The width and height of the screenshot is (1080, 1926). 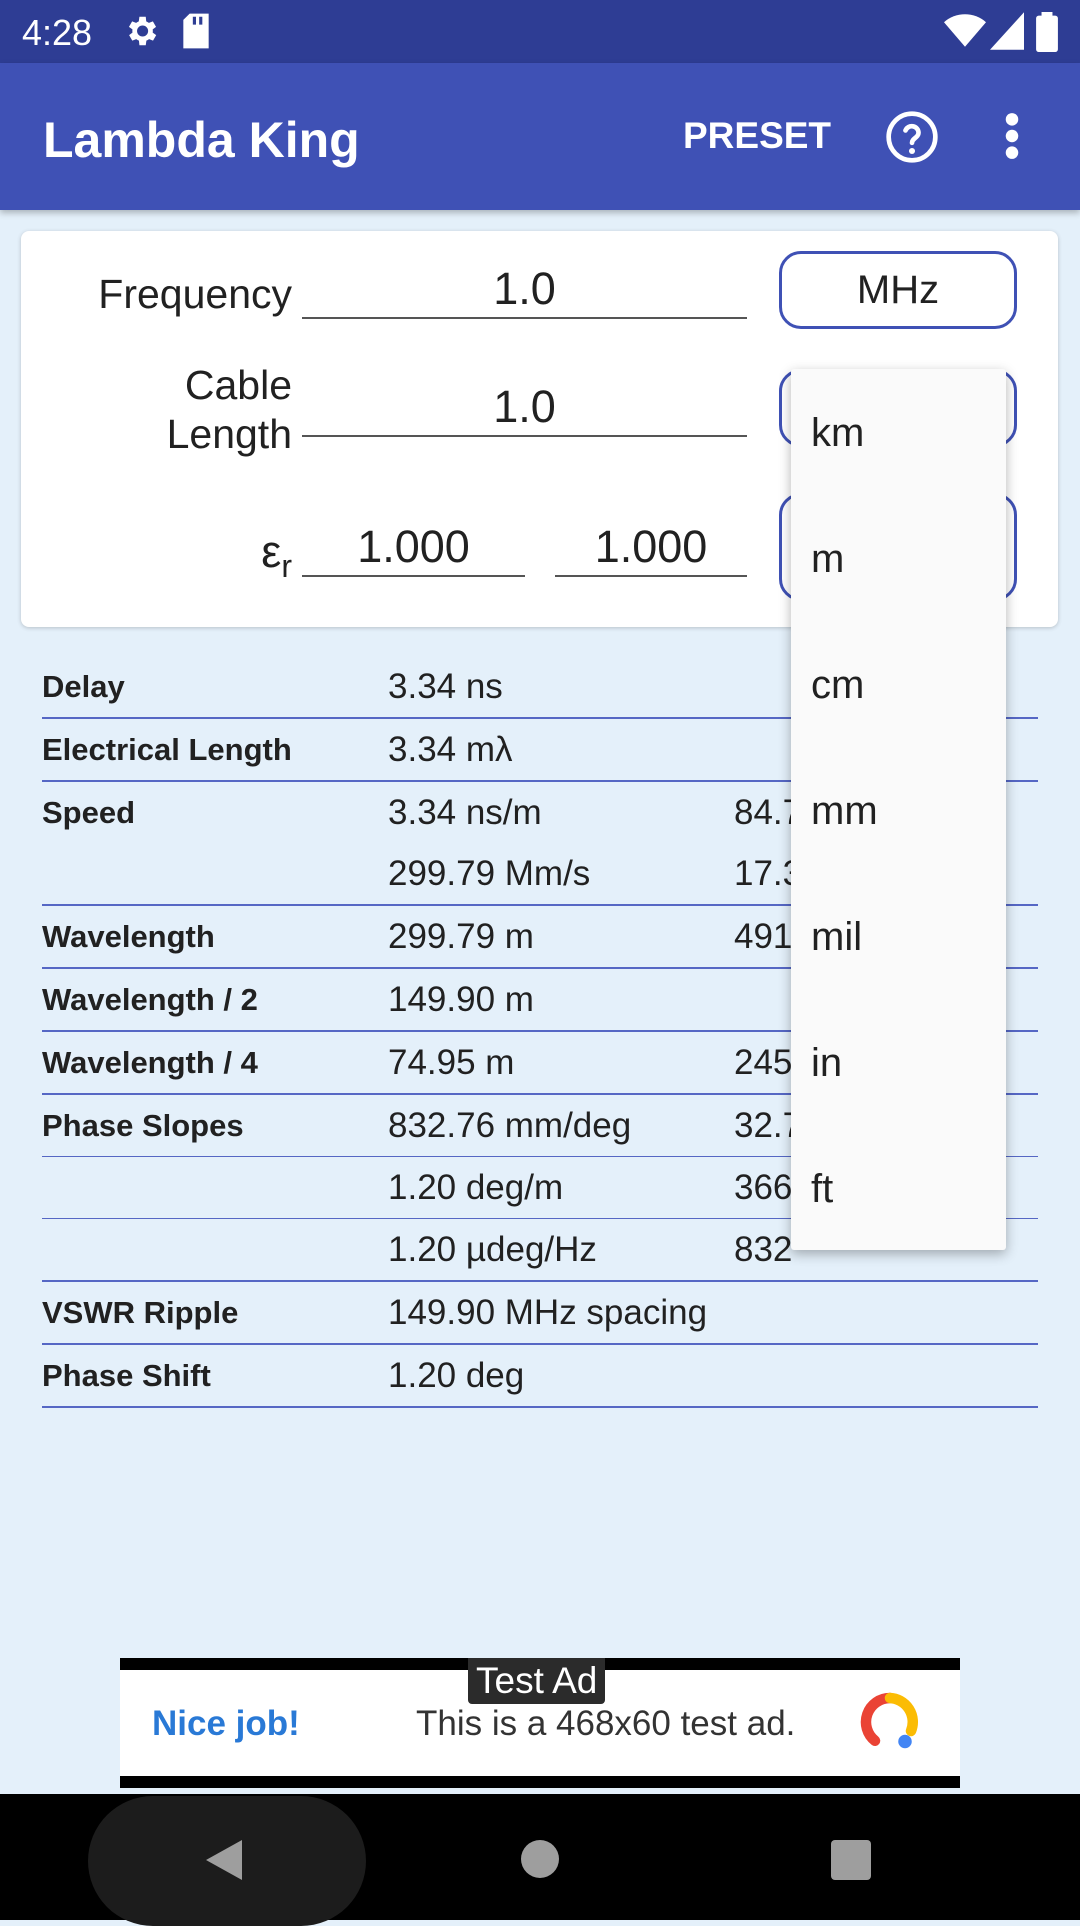 What do you see at coordinates (238, 385) in the screenshot?
I see `cable-length-label-line1: Cable` at bounding box center [238, 385].